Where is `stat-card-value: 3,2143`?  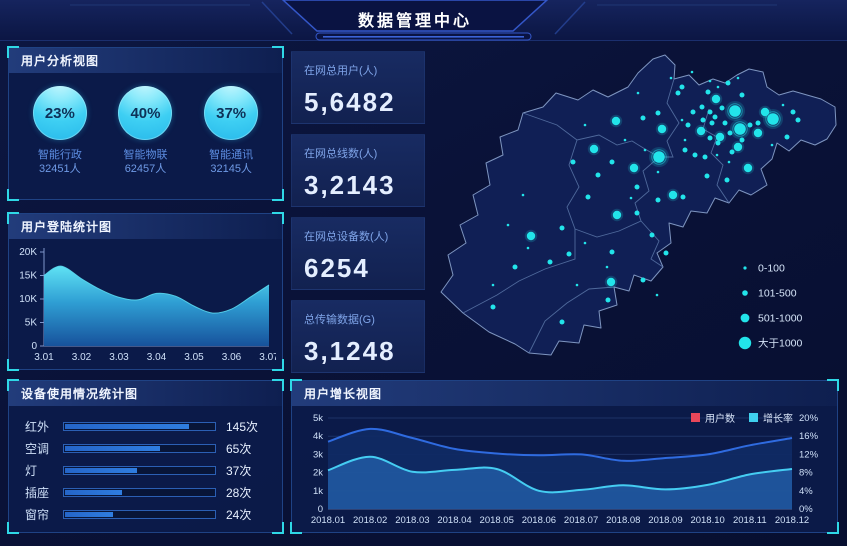
stat-card-value: 3,2143 is located at coordinates (350, 185).